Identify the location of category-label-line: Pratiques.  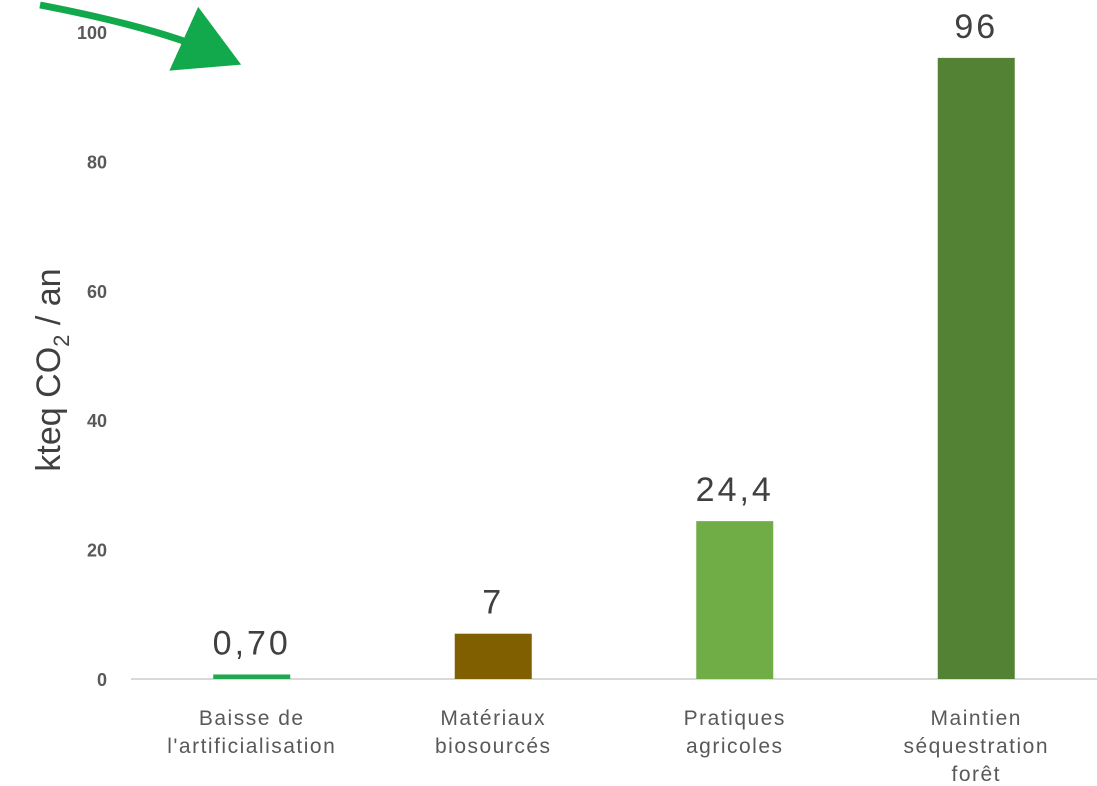
(735, 718).